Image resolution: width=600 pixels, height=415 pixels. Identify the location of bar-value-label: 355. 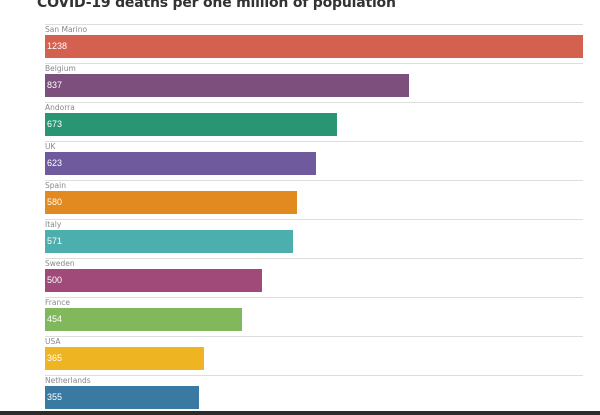
(55, 397).